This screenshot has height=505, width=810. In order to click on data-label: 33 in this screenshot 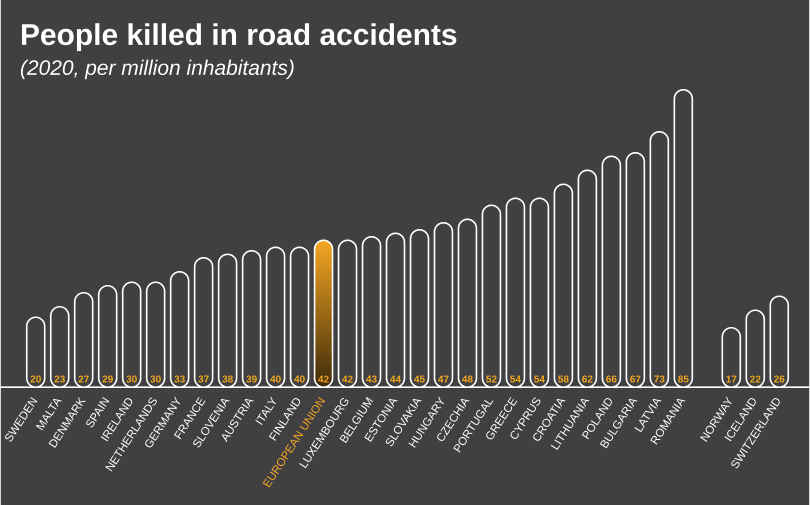, I will do `click(179, 379)`.